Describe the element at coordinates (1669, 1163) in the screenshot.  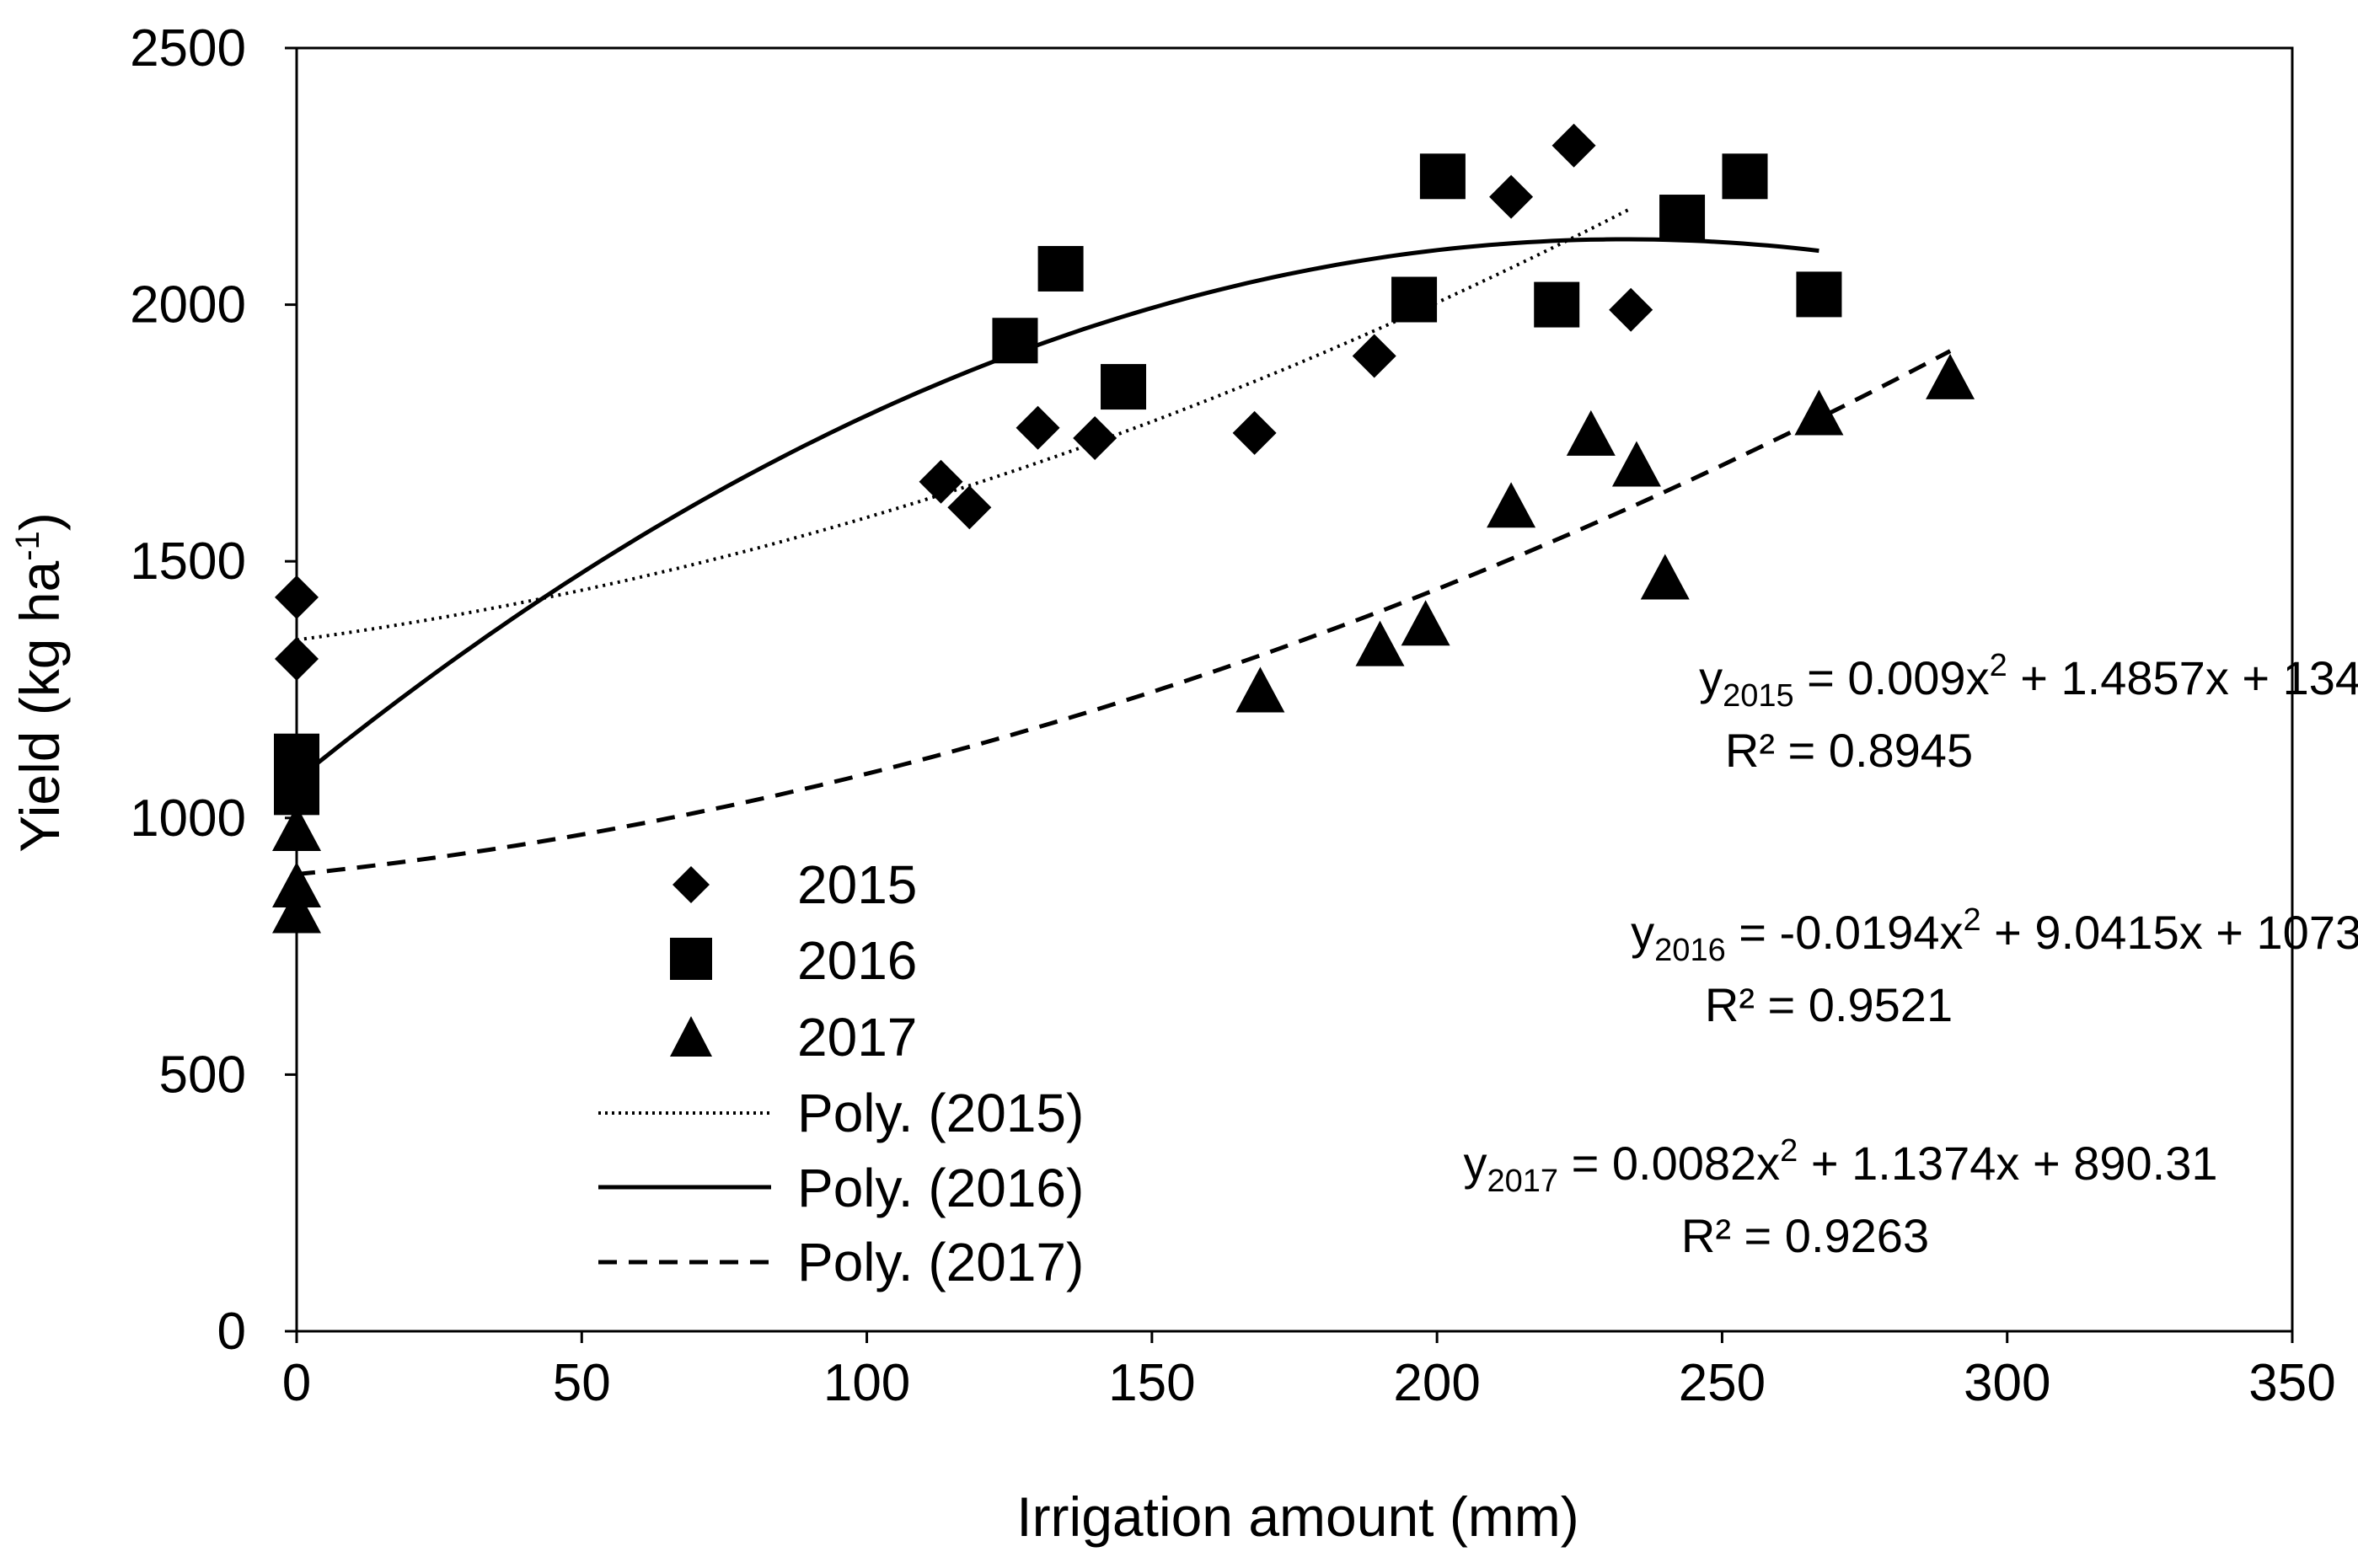
I see `eq-part1-2017: = 0.0082x` at that location.